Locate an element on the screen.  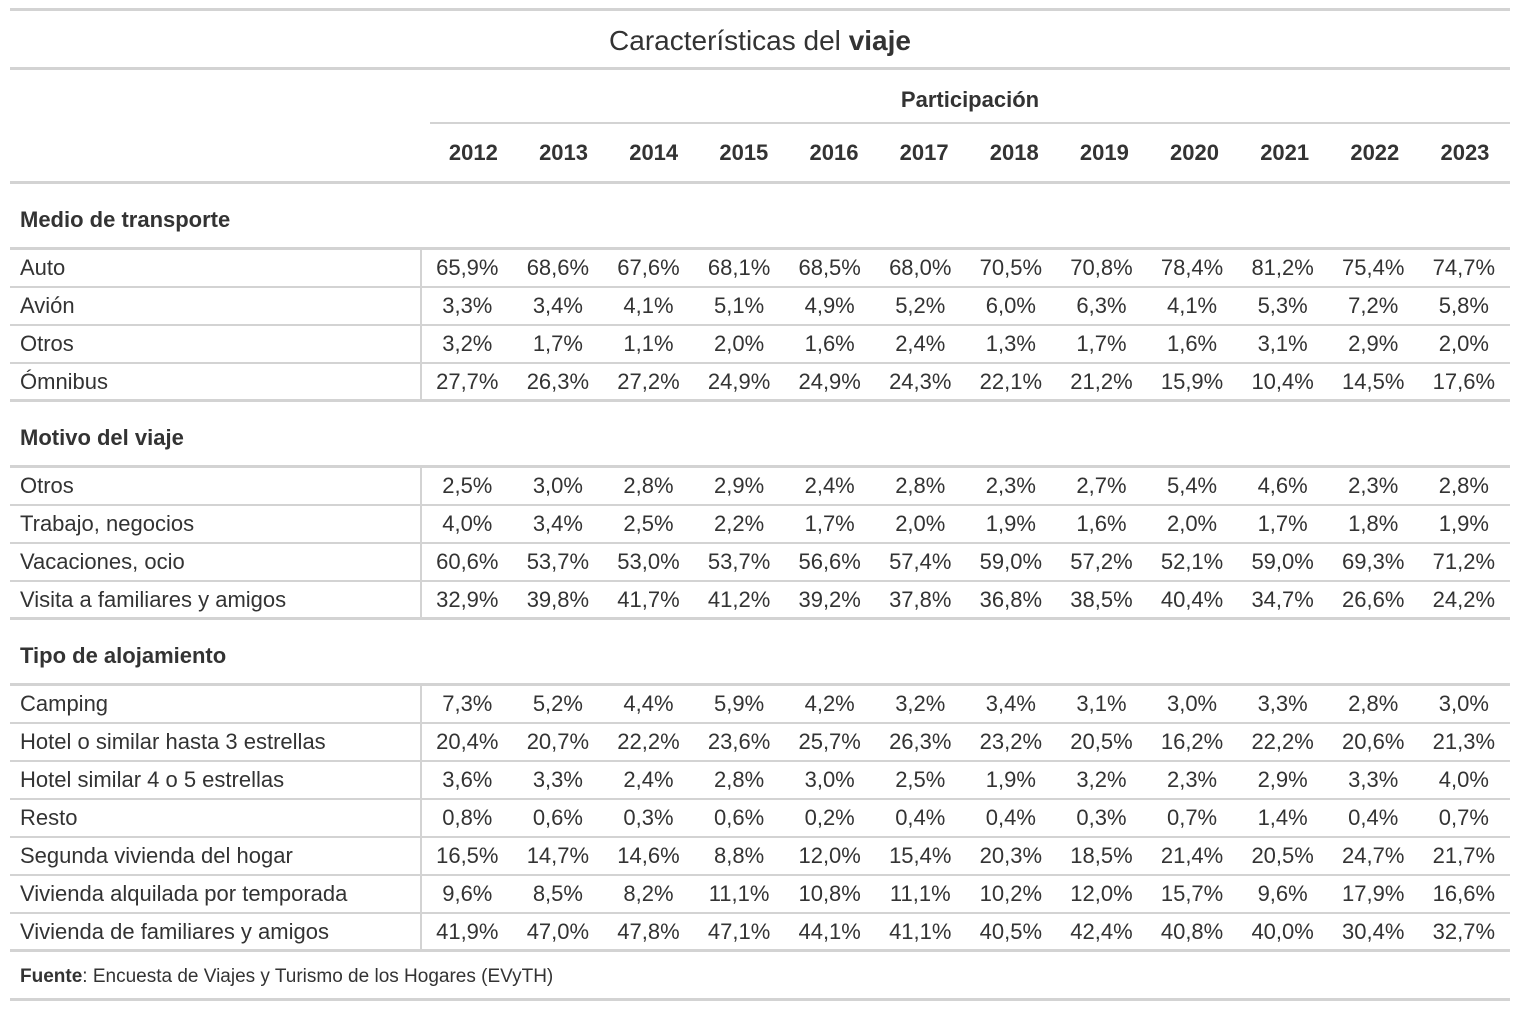
table-cell: 26,6% is located at coordinates (1373, 599).